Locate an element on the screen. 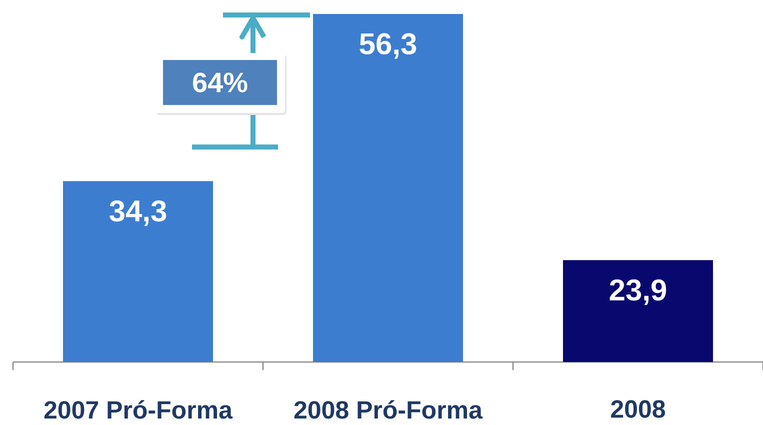 This screenshot has height=425, width=763. data-label: 56,3 is located at coordinates (388, 46).